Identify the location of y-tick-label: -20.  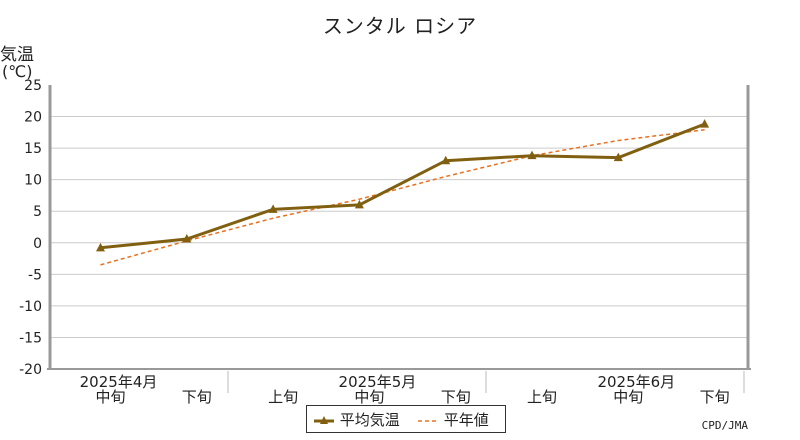
(30, 370).